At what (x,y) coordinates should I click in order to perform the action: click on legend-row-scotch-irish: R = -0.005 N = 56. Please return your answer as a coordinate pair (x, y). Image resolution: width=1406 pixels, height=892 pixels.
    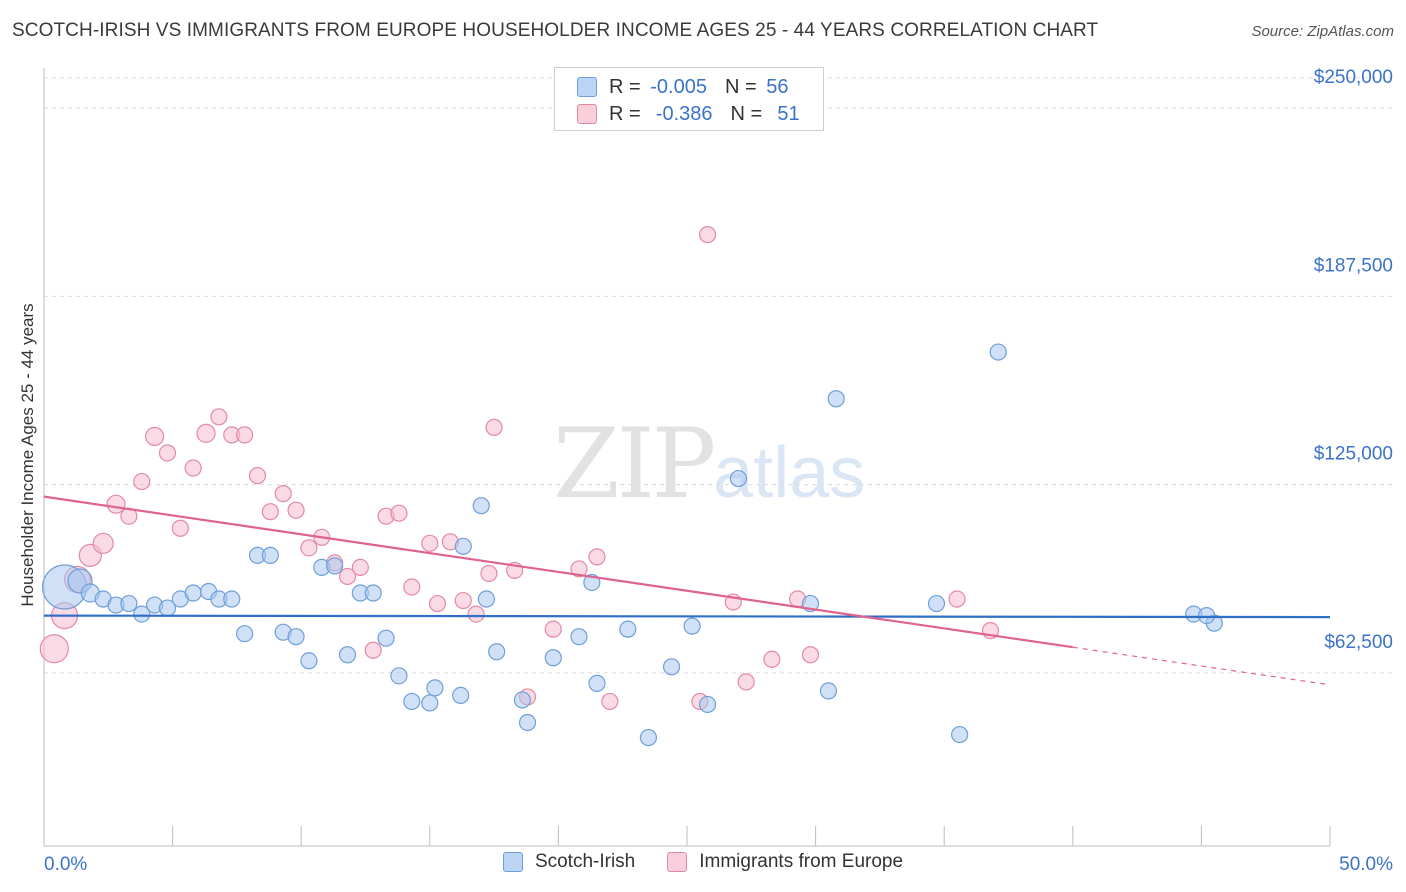
    Looking at the image, I should click on (682, 87).